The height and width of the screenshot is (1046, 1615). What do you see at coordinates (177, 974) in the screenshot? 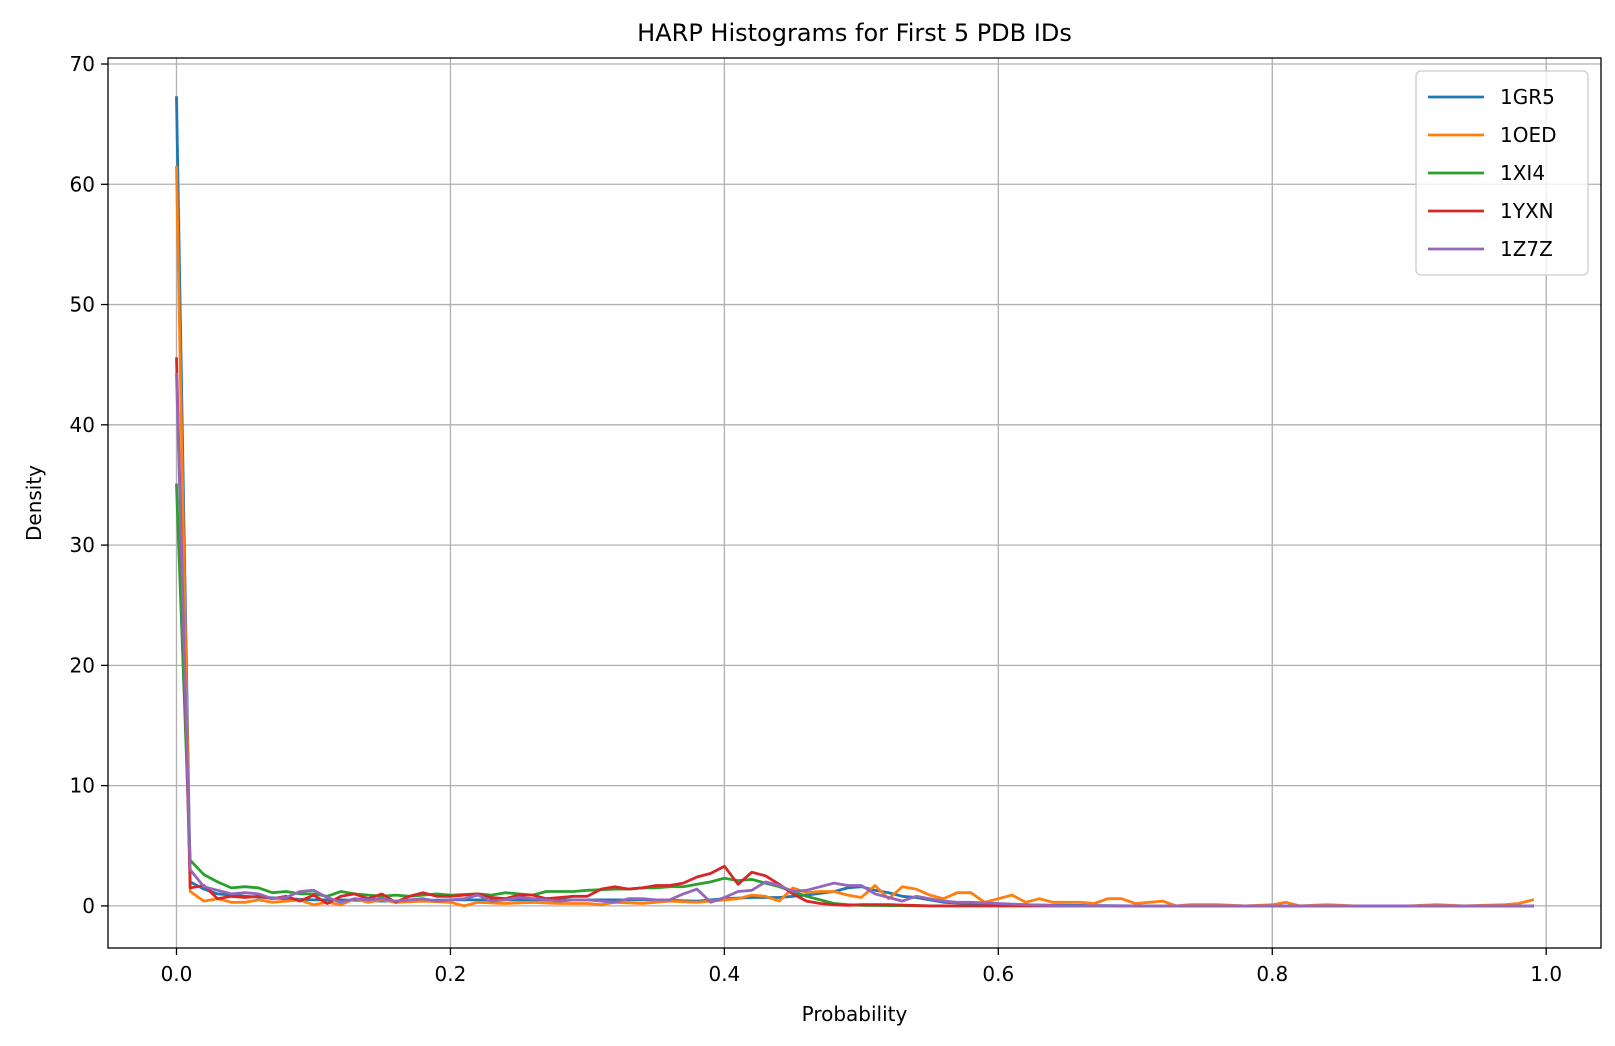
I see `x-tick-label: 0.0` at bounding box center [177, 974].